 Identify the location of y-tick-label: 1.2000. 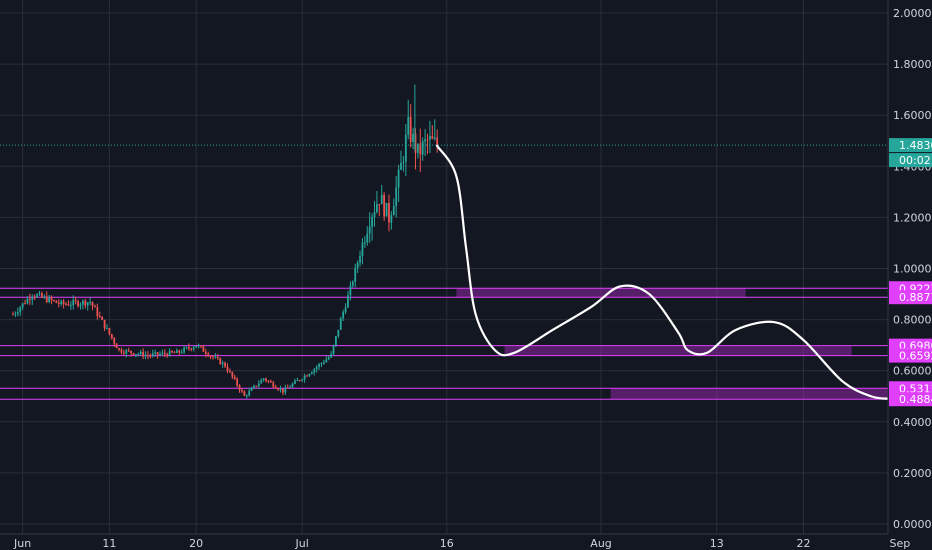
(912, 217).